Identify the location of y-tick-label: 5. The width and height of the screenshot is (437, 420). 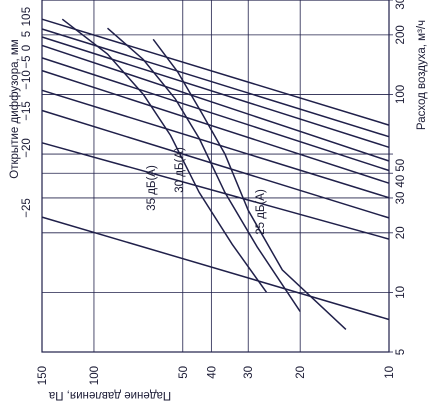
(401, 352).